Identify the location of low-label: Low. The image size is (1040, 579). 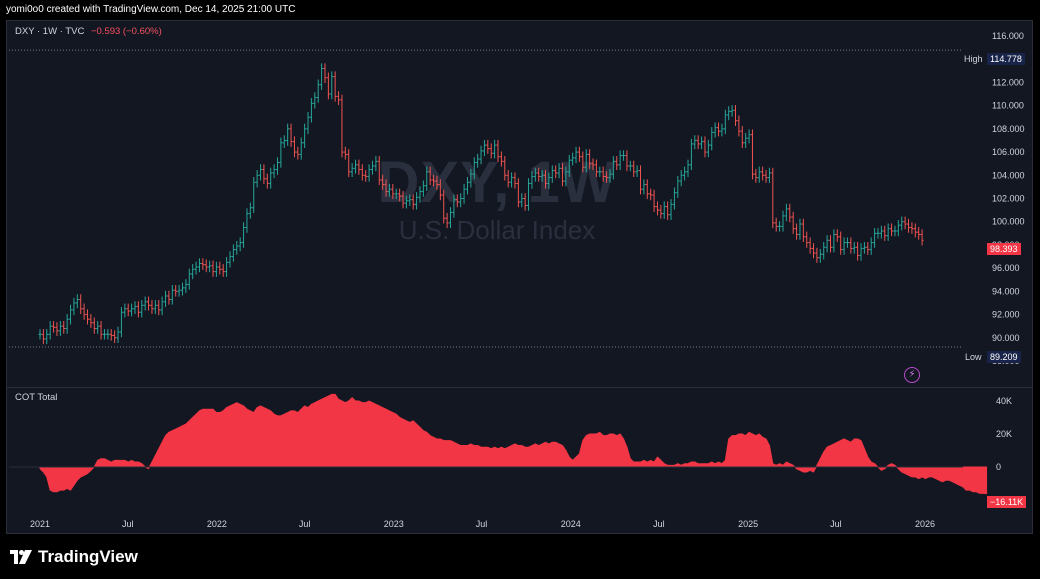
(973, 357).